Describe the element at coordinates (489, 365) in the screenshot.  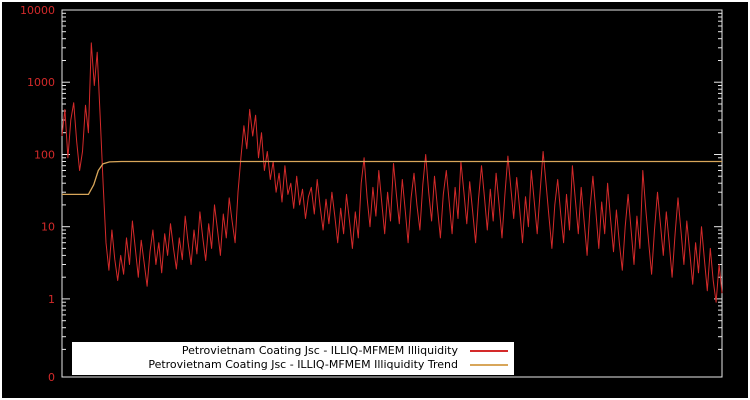
I see `legend-line-sample-trend` at that location.